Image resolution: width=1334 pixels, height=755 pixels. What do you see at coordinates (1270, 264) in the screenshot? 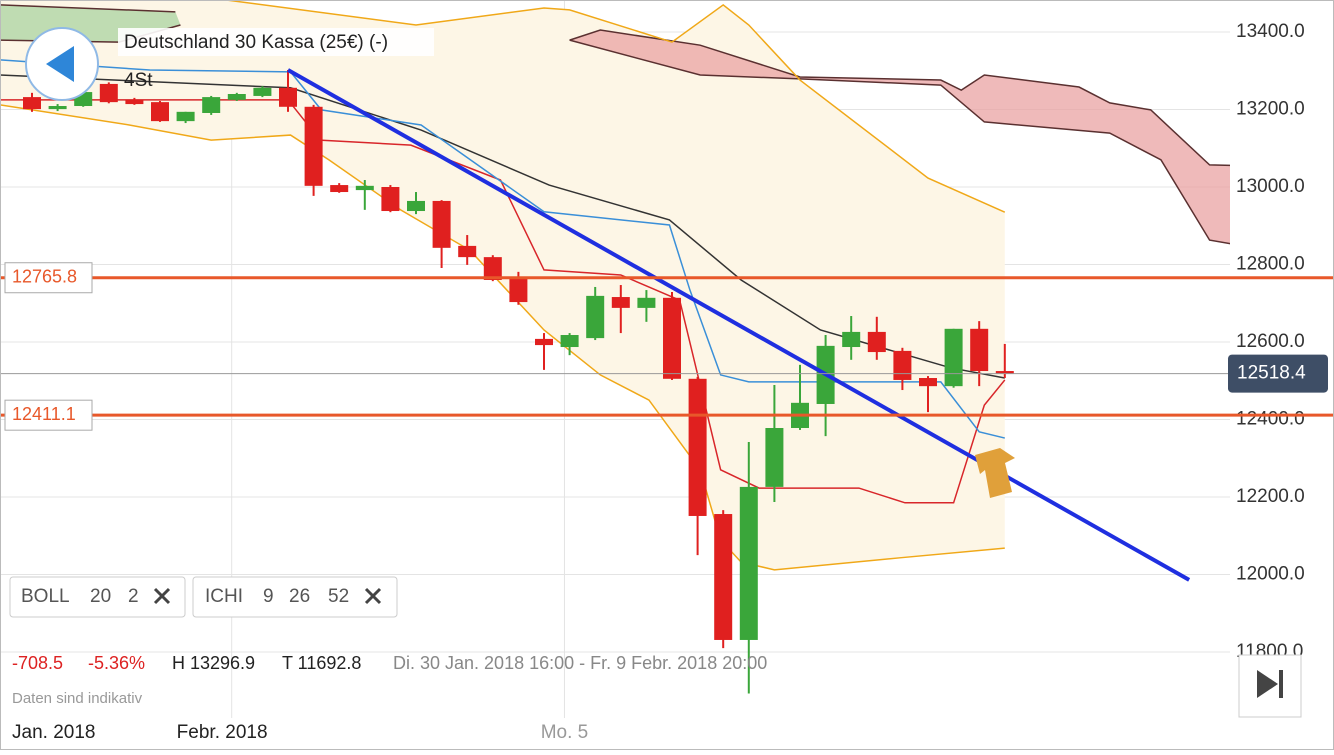
I see `y-tick-label: 12800.0` at bounding box center [1270, 264].